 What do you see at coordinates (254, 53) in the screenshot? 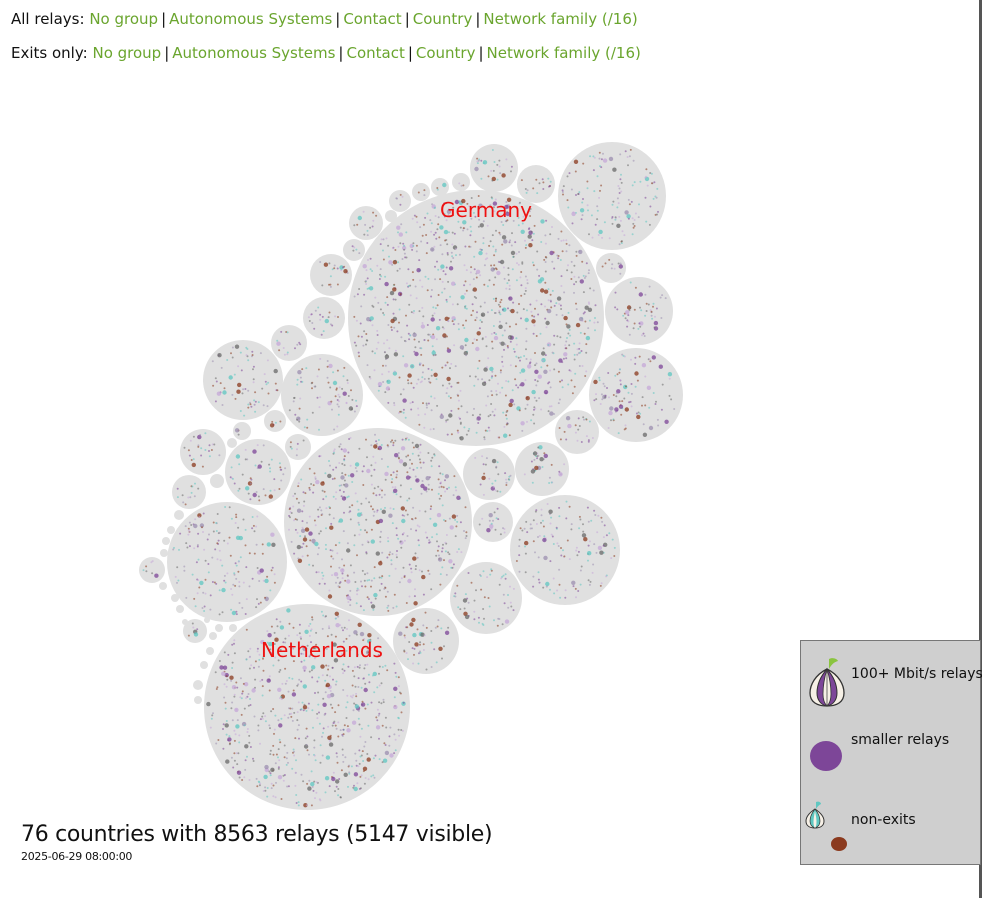
I see `exits-autonomous-systems-link: Autonomous Systems` at bounding box center [254, 53].